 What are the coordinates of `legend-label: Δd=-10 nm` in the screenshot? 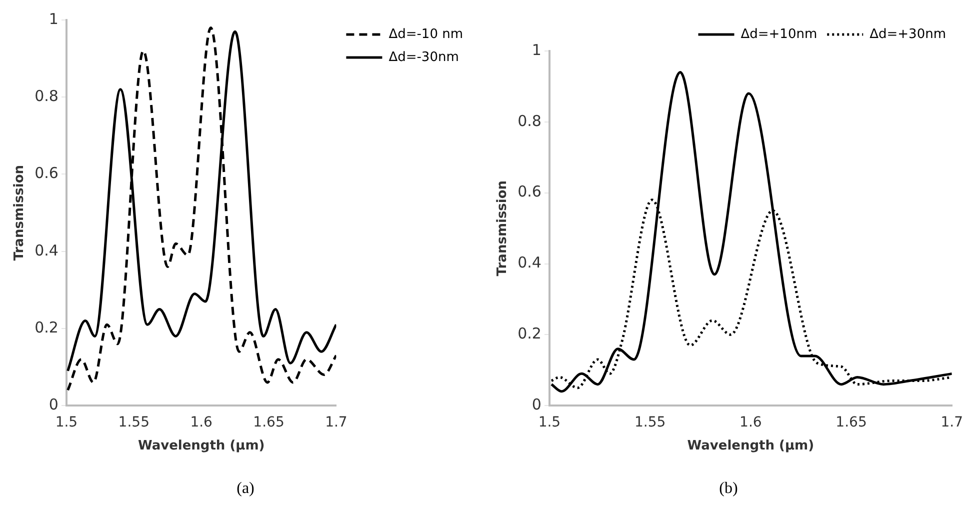 It's located at (426, 34).